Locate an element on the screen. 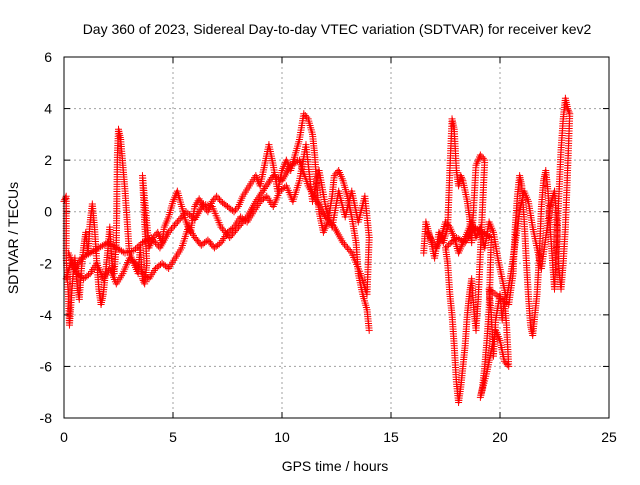 The image size is (640, 485). x-tick-label: 0 is located at coordinates (64, 437).